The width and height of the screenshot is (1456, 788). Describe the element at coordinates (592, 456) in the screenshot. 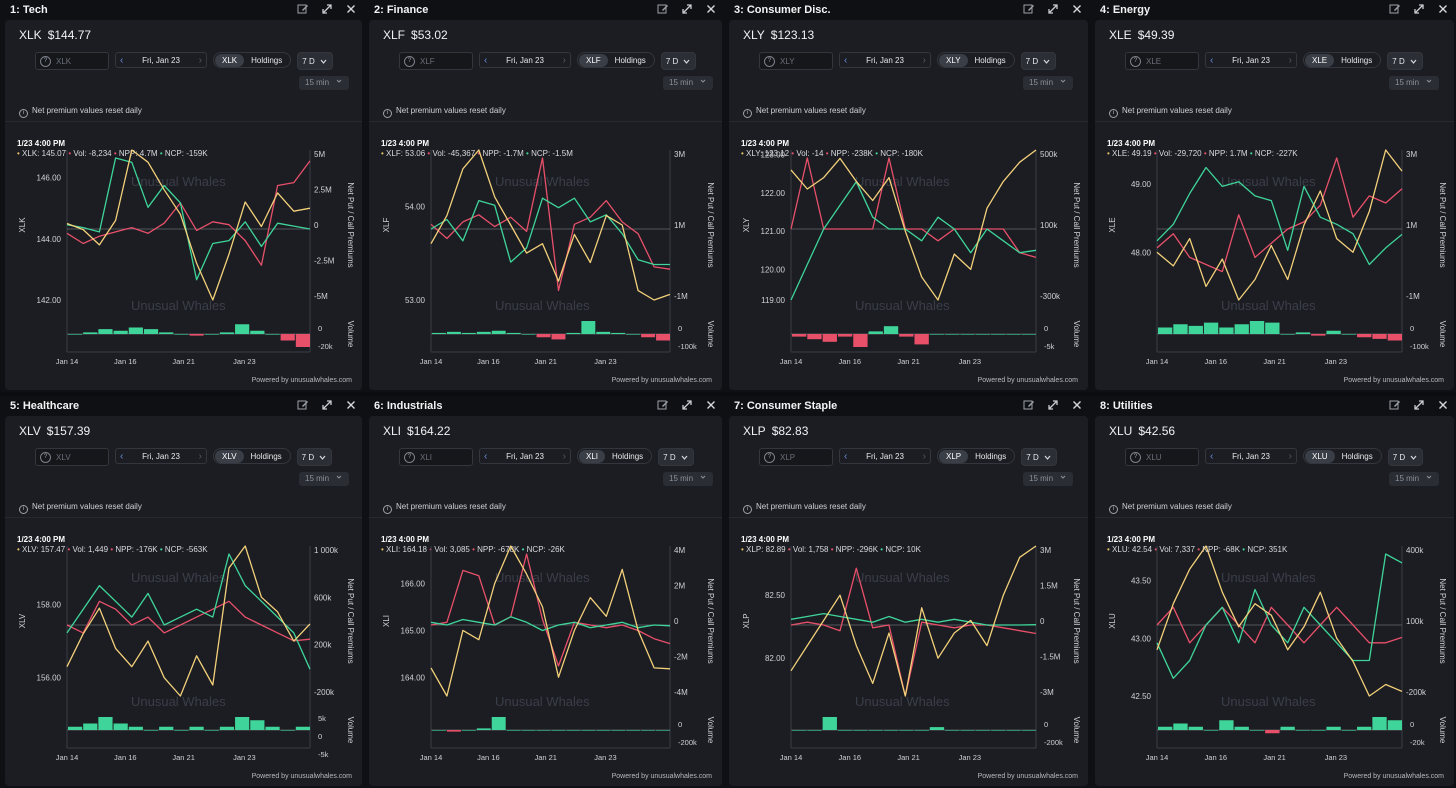

I see `toggle-etf: XLI` at that location.